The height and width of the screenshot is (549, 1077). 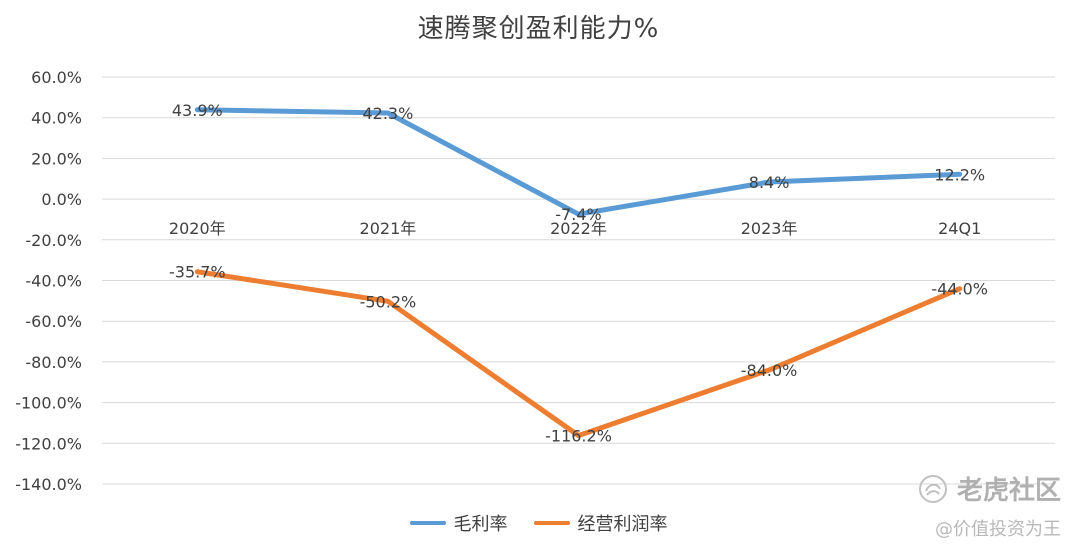 What do you see at coordinates (56, 158) in the screenshot?
I see `y-tick-label: 20.0%` at bounding box center [56, 158].